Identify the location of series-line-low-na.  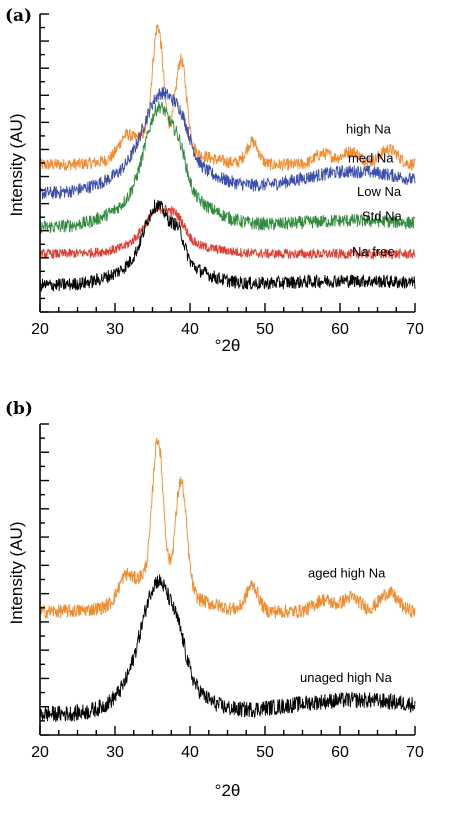
(227, 167).